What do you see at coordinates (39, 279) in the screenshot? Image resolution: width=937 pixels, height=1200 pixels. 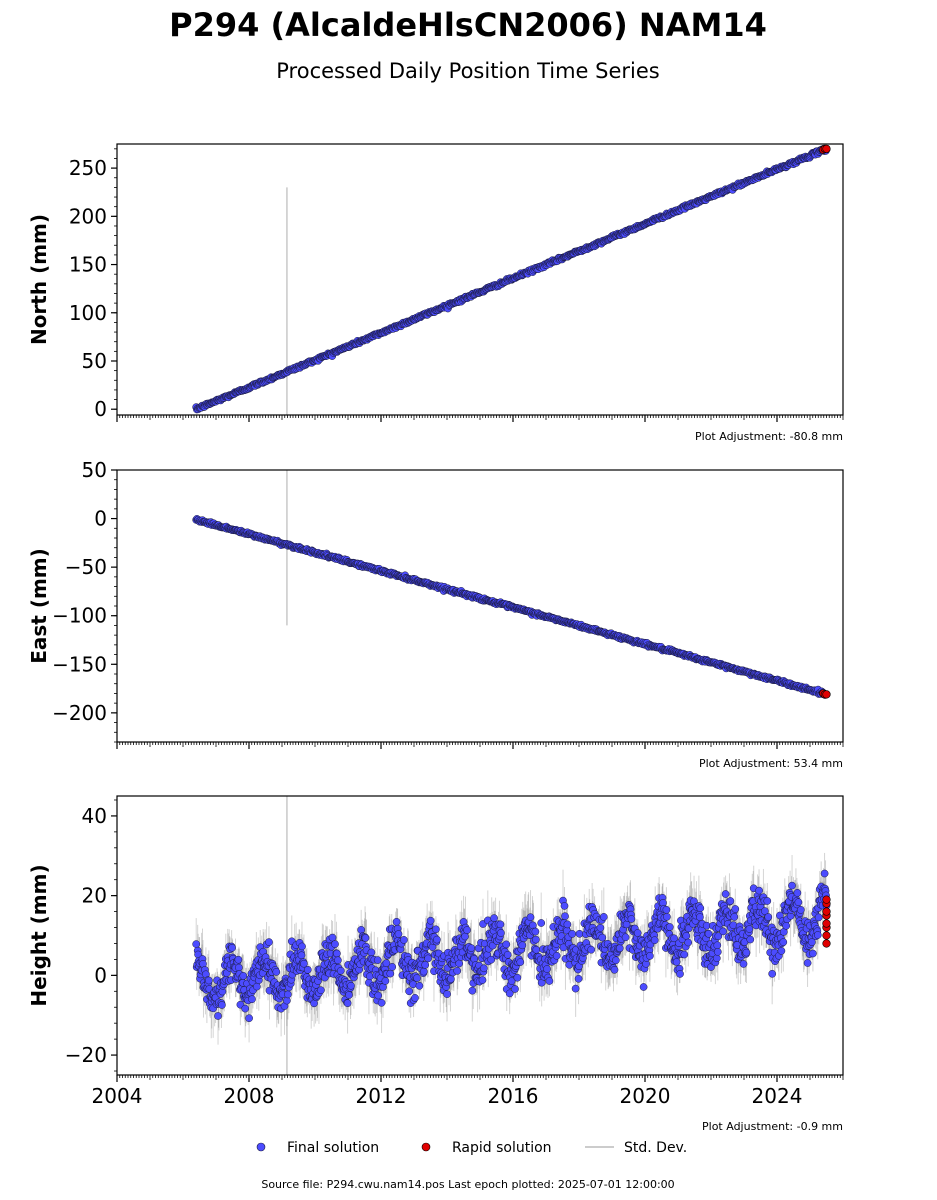 I see `y-axis-label: North (mm)` at bounding box center [39, 279].